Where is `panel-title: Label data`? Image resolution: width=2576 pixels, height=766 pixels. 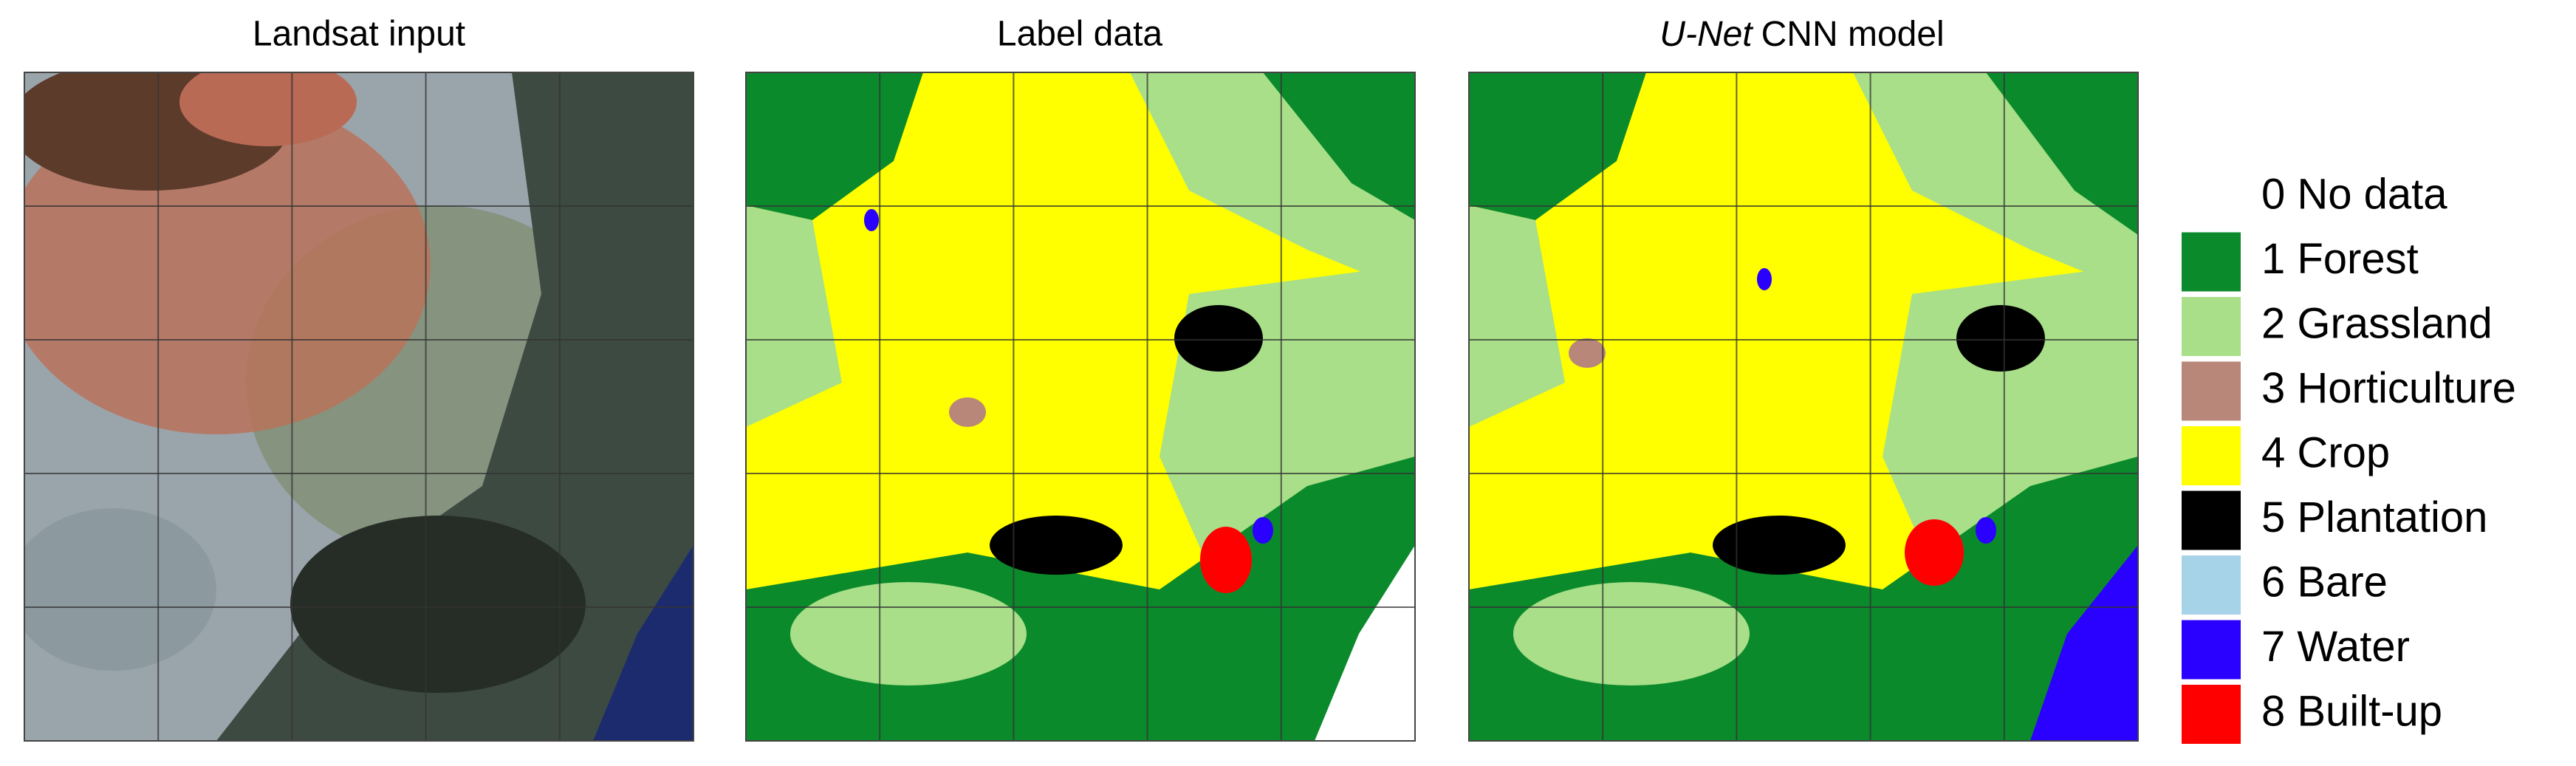 panel-title: Label data is located at coordinates (1080, 34).